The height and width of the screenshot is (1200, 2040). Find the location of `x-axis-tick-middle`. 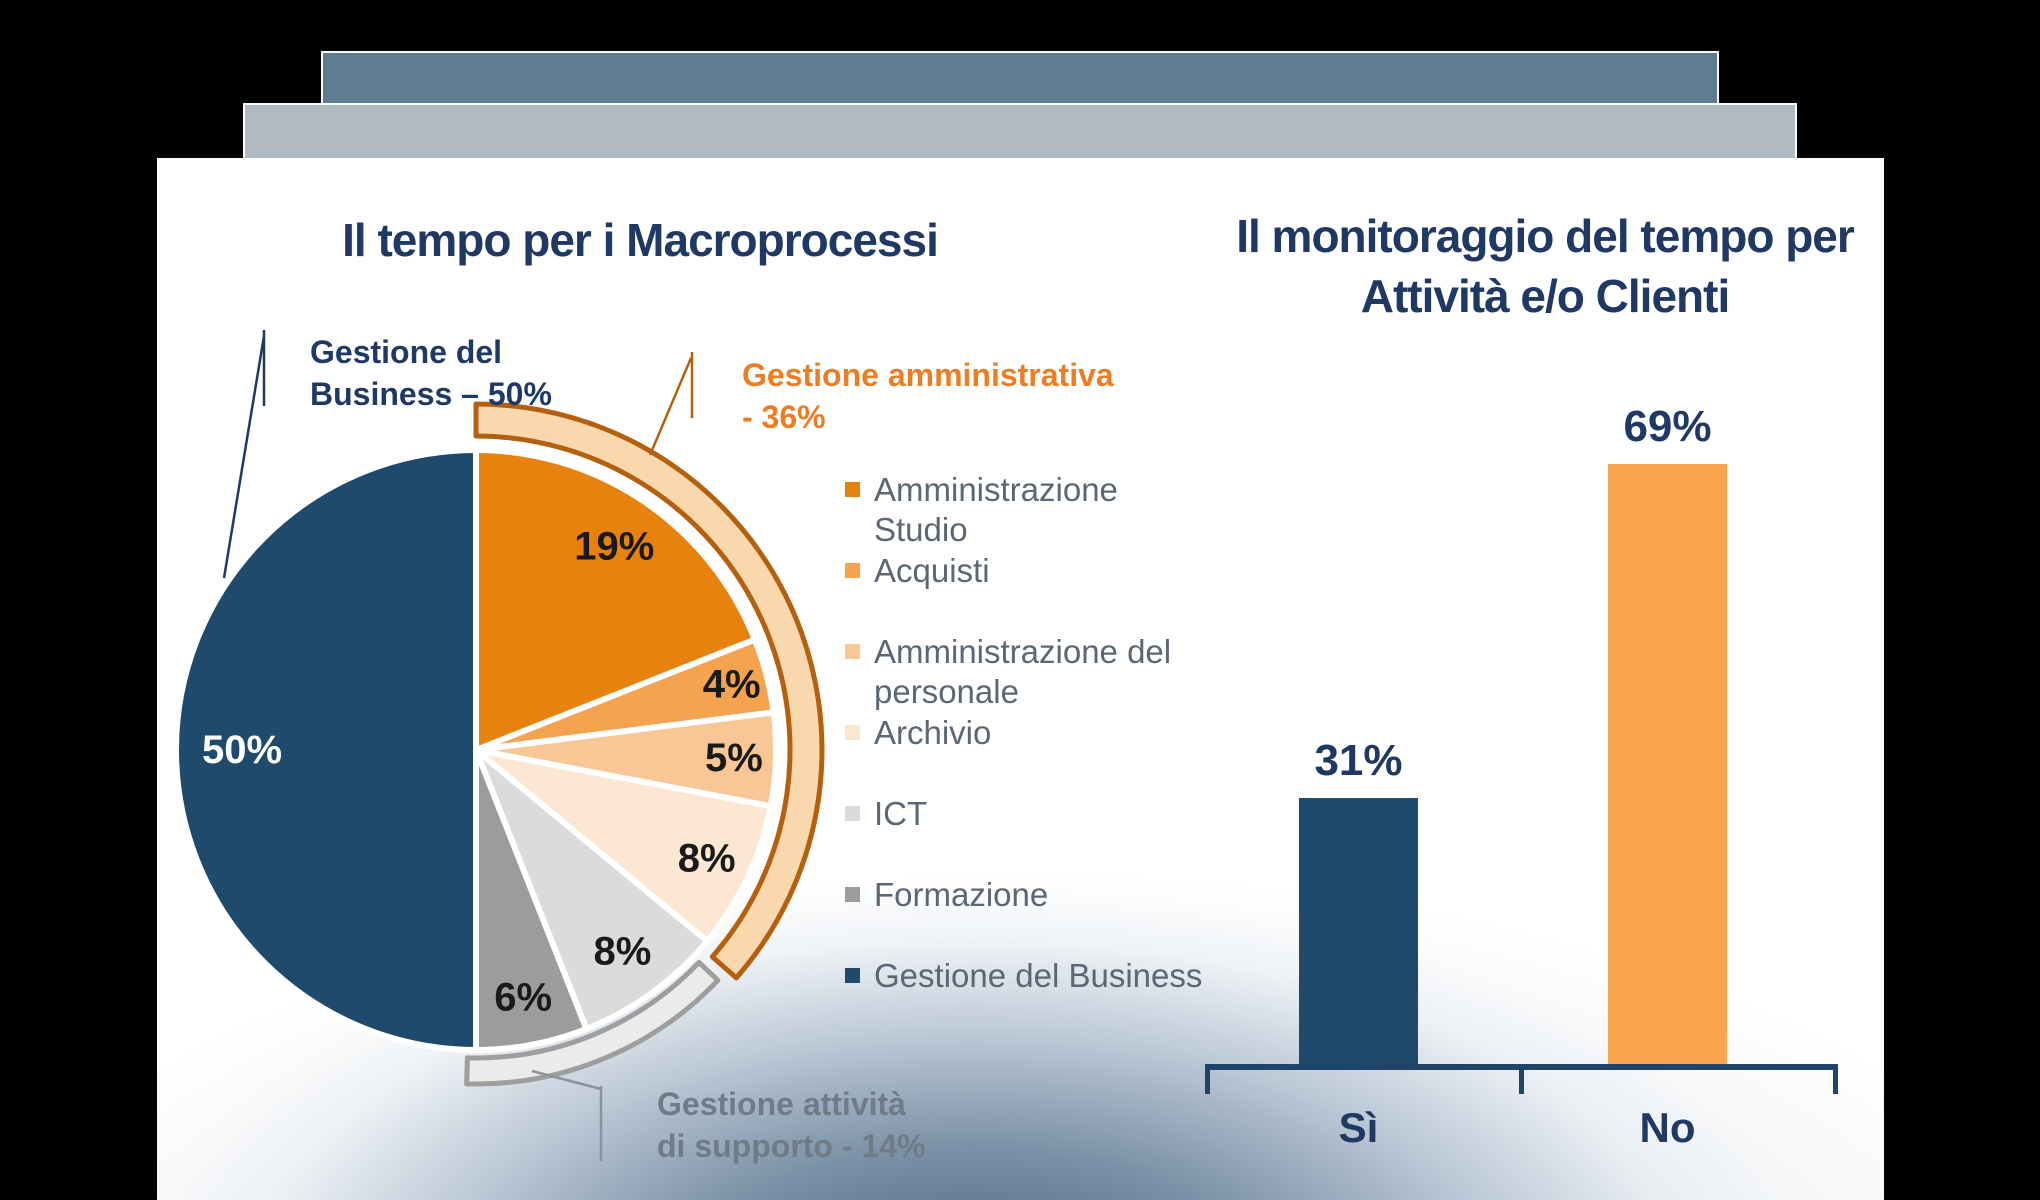

x-axis-tick-middle is located at coordinates (1521, 1079).